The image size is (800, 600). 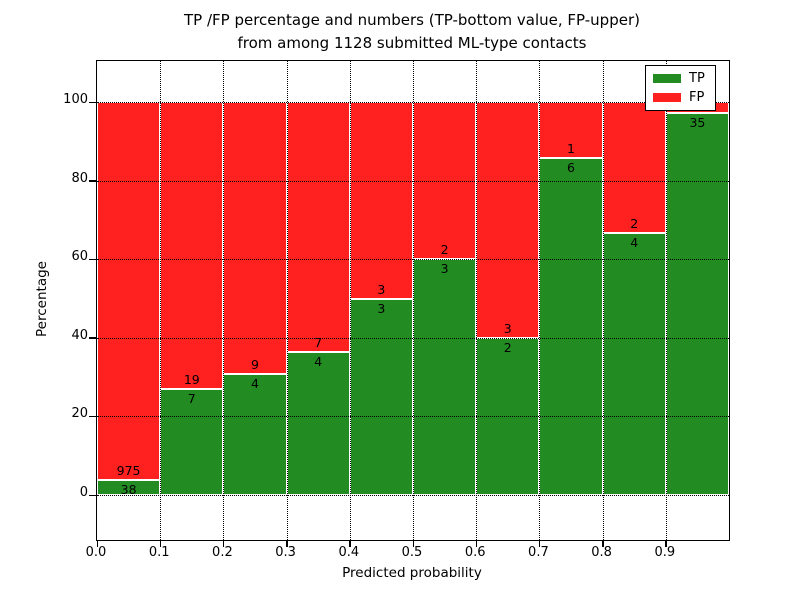 I want to click on bar-segment-fp-0.2-0.3, so click(x=255, y=238).